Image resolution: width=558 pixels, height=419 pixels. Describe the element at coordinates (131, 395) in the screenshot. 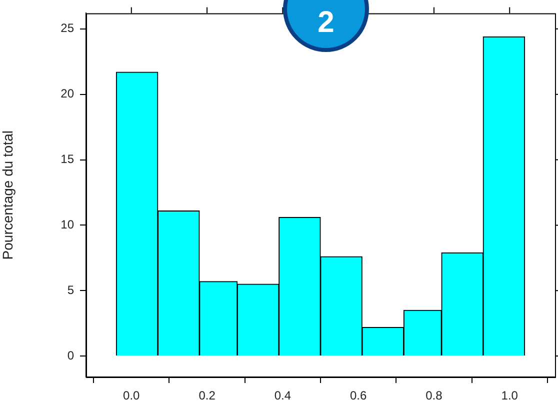

I see `x-tick-label: 0.0` at that location.